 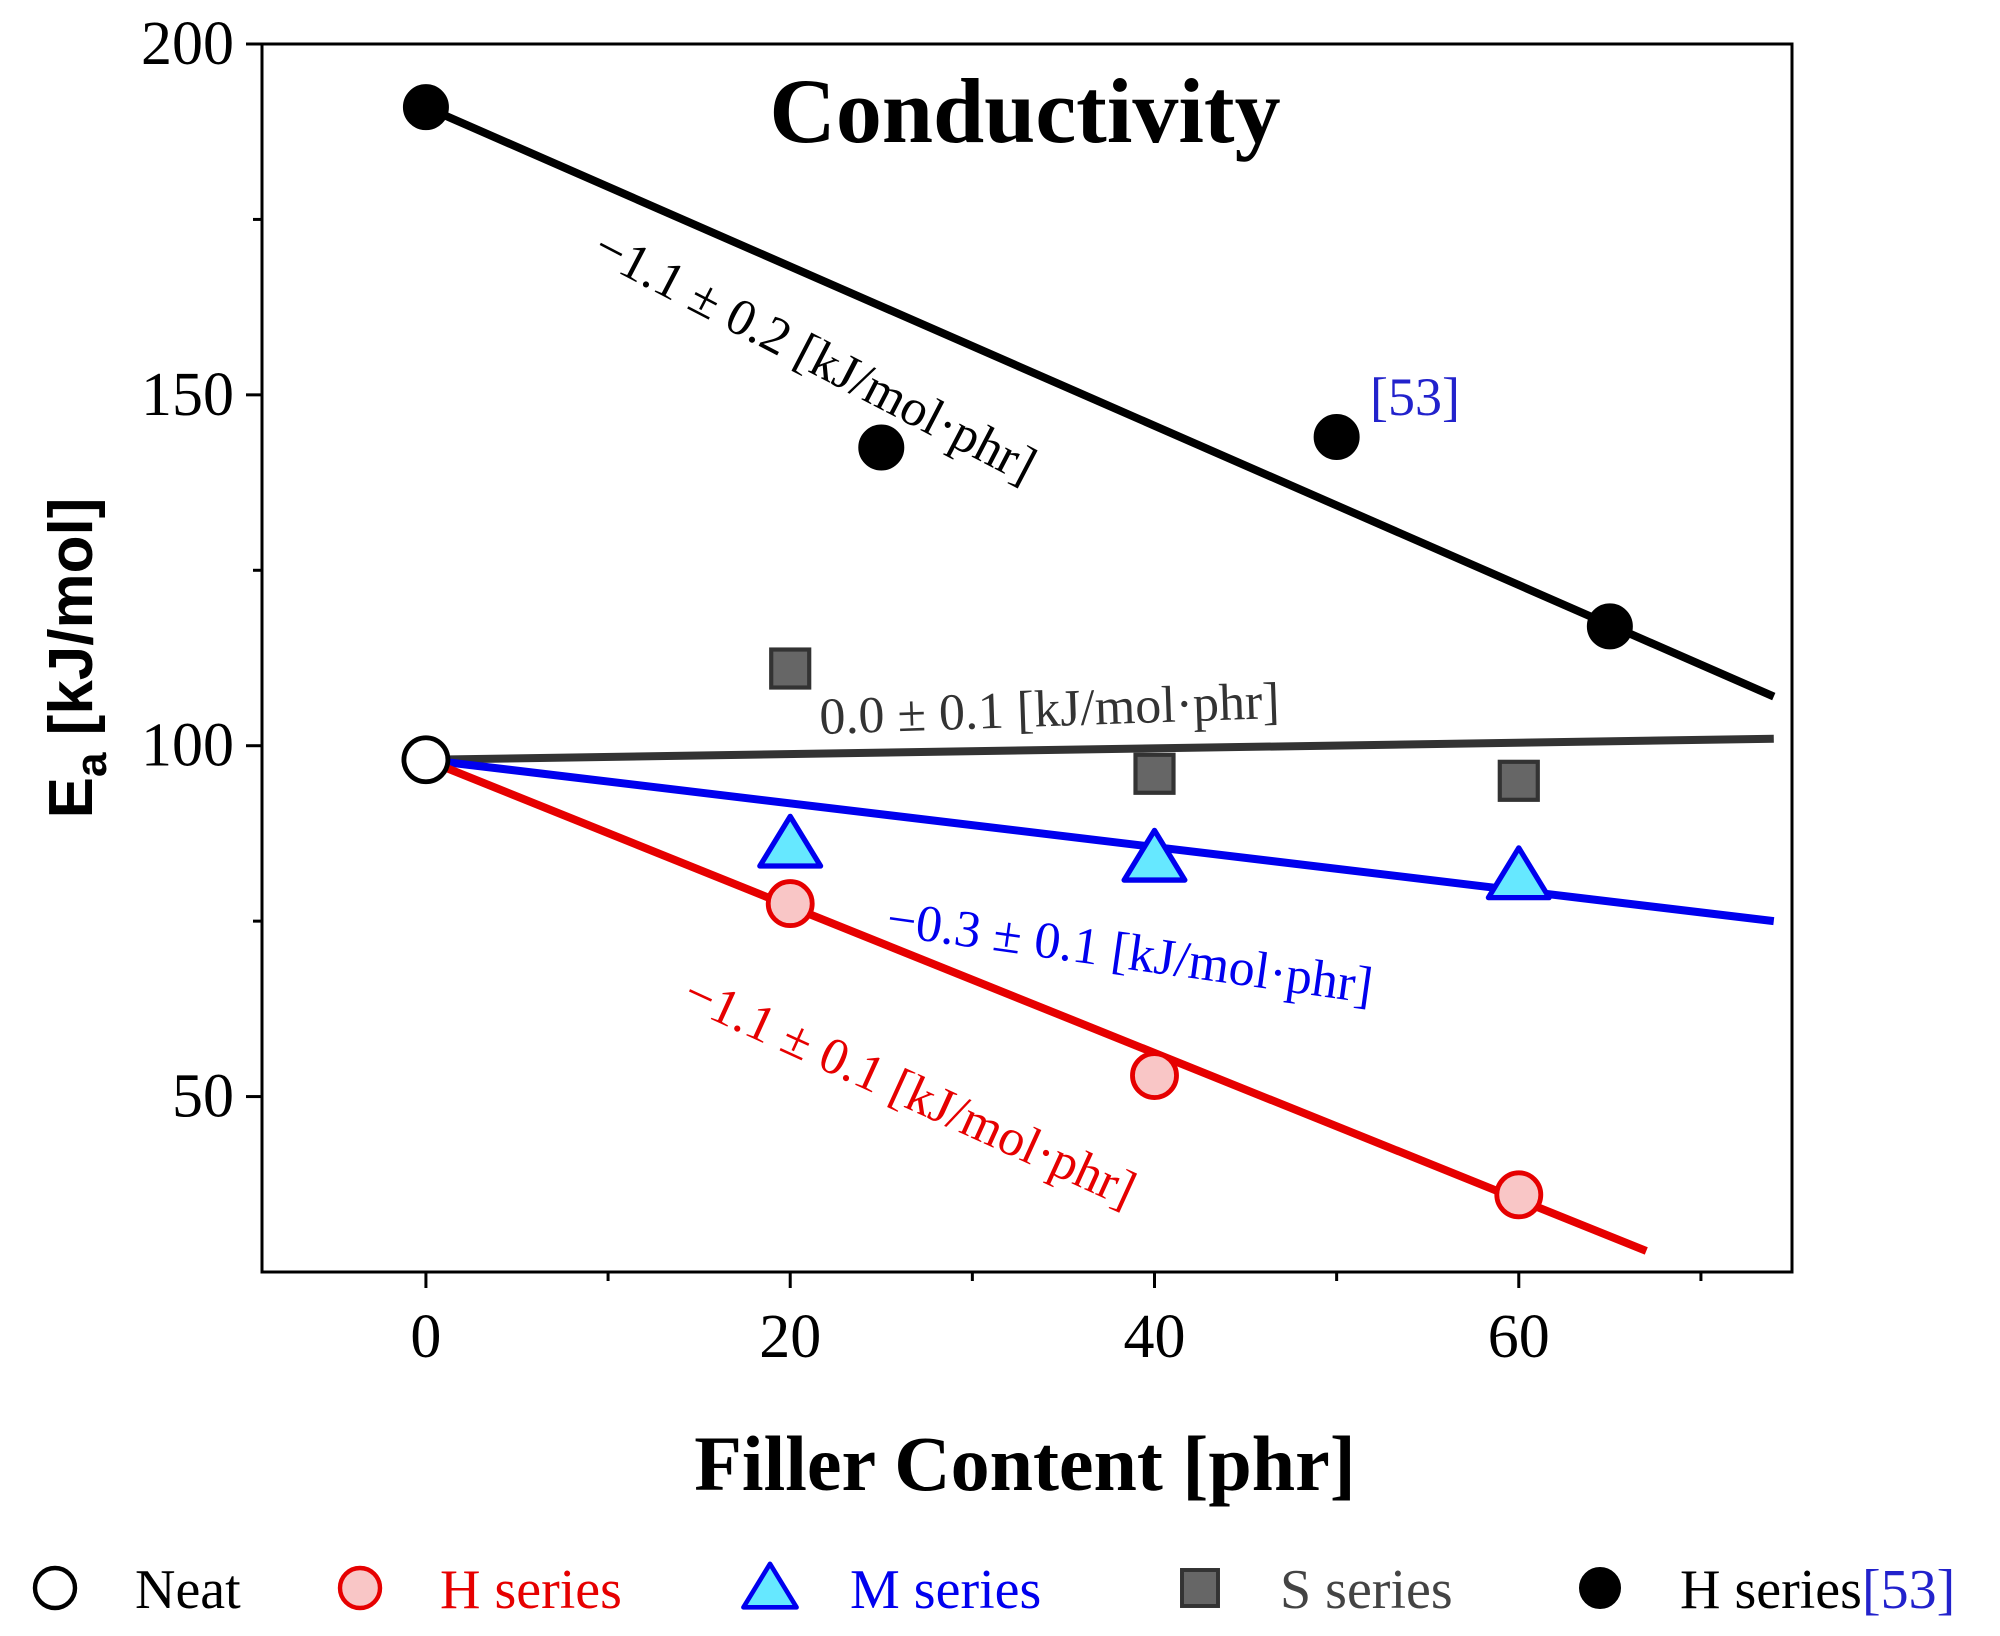 What do you see at coordinates (1817, 1590) in the screenshot?
I see `legend-label: H series[53]` at bounding box center [1817, 1590].